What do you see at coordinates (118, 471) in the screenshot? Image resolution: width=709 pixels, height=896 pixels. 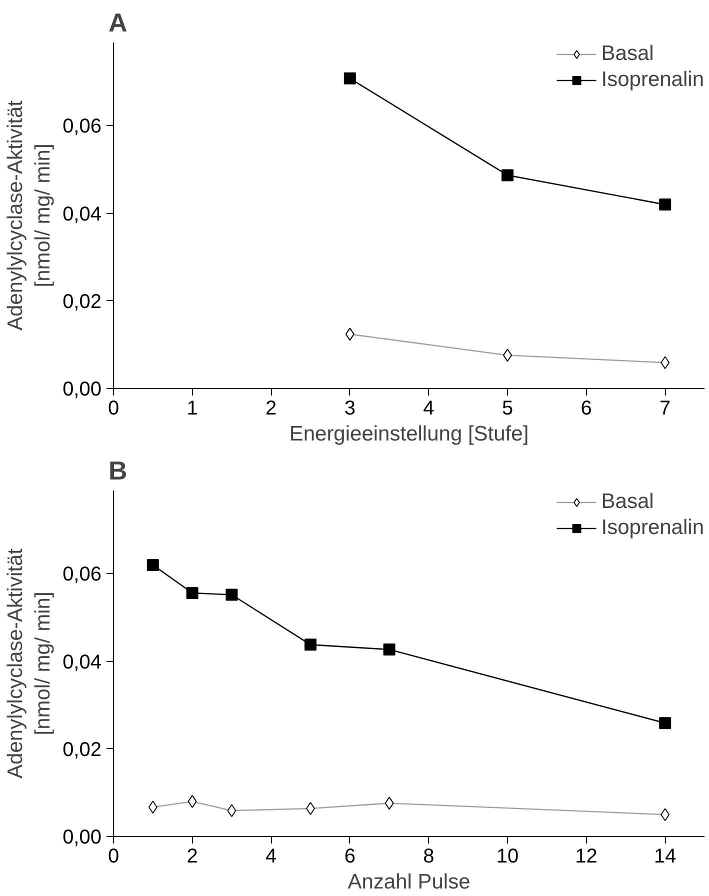 I see `chart-title: B` at bounding box center [118, 471].